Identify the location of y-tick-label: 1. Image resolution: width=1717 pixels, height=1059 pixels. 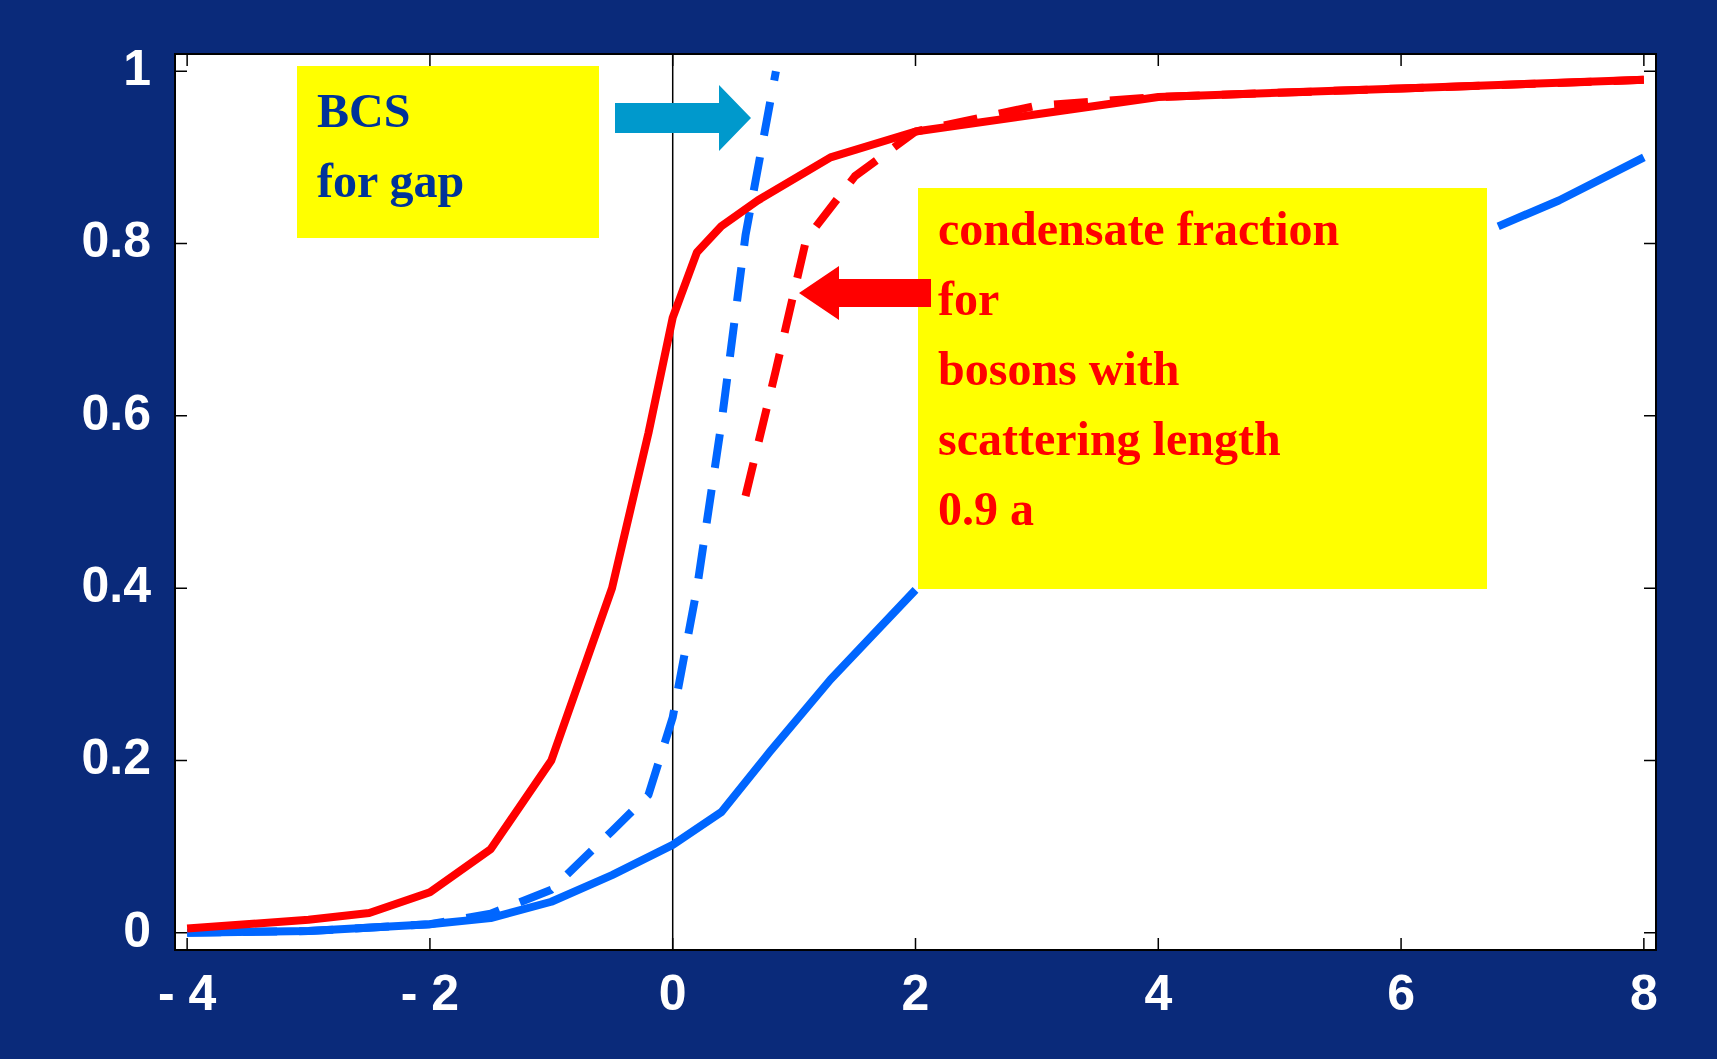
(137, 68).